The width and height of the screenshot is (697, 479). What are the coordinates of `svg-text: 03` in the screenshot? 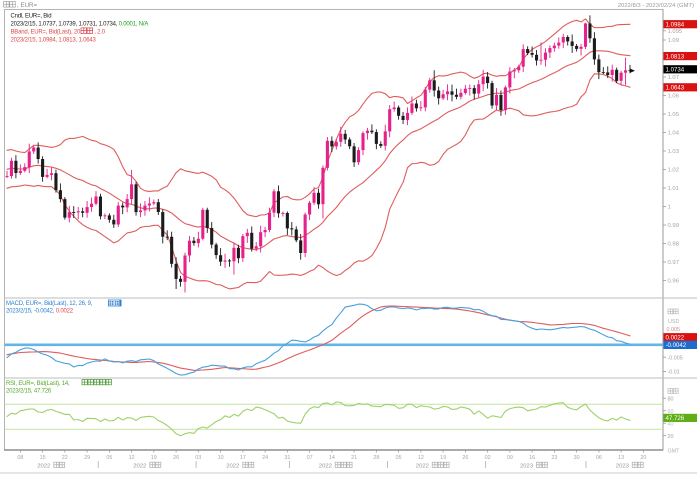 It's located at (198, 458).